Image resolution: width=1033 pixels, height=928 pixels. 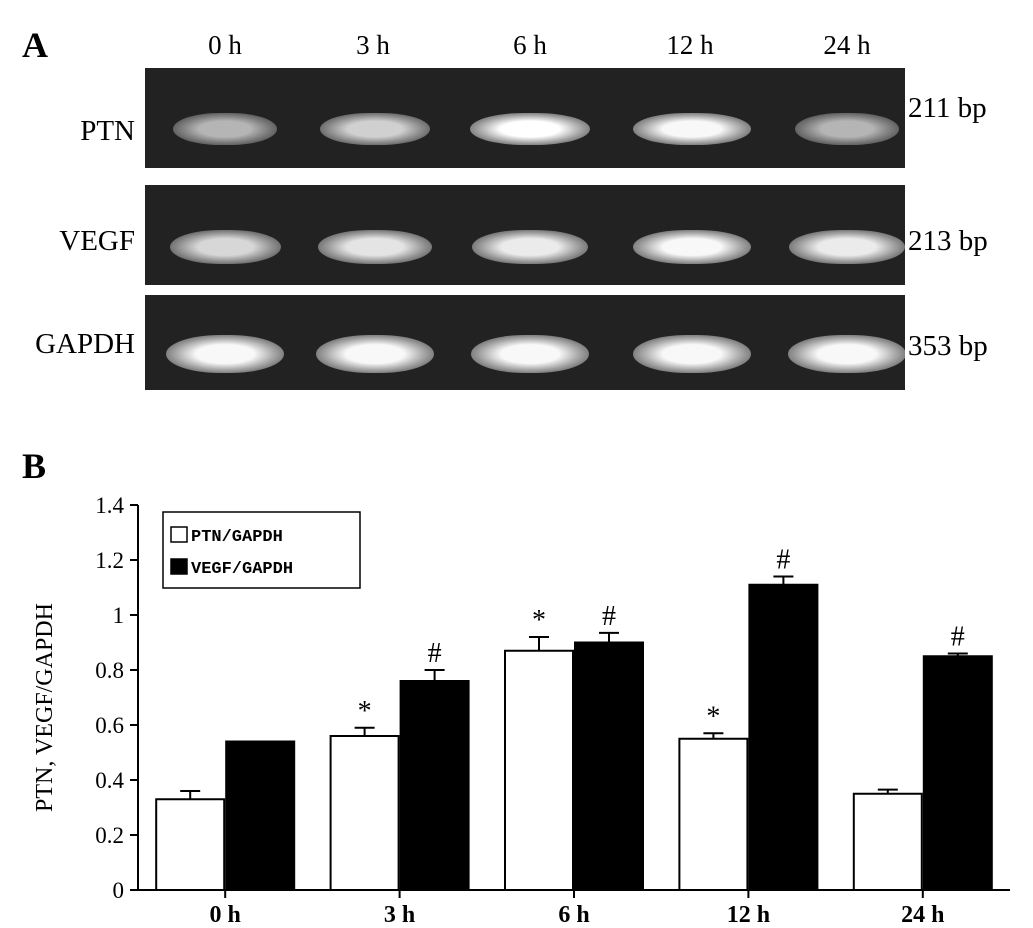 What do you see at coordinates (922, 915) in the screenshot?
I see `x-tick-label: 24 h` at bounding box center [922, 915].